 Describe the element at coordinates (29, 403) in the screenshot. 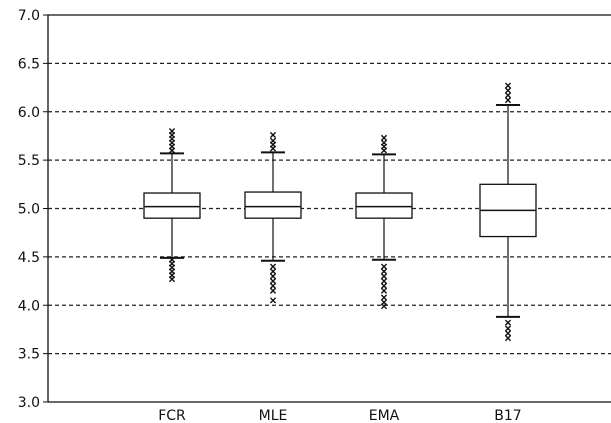

I see `y-tick-label: 3.0` at that location.